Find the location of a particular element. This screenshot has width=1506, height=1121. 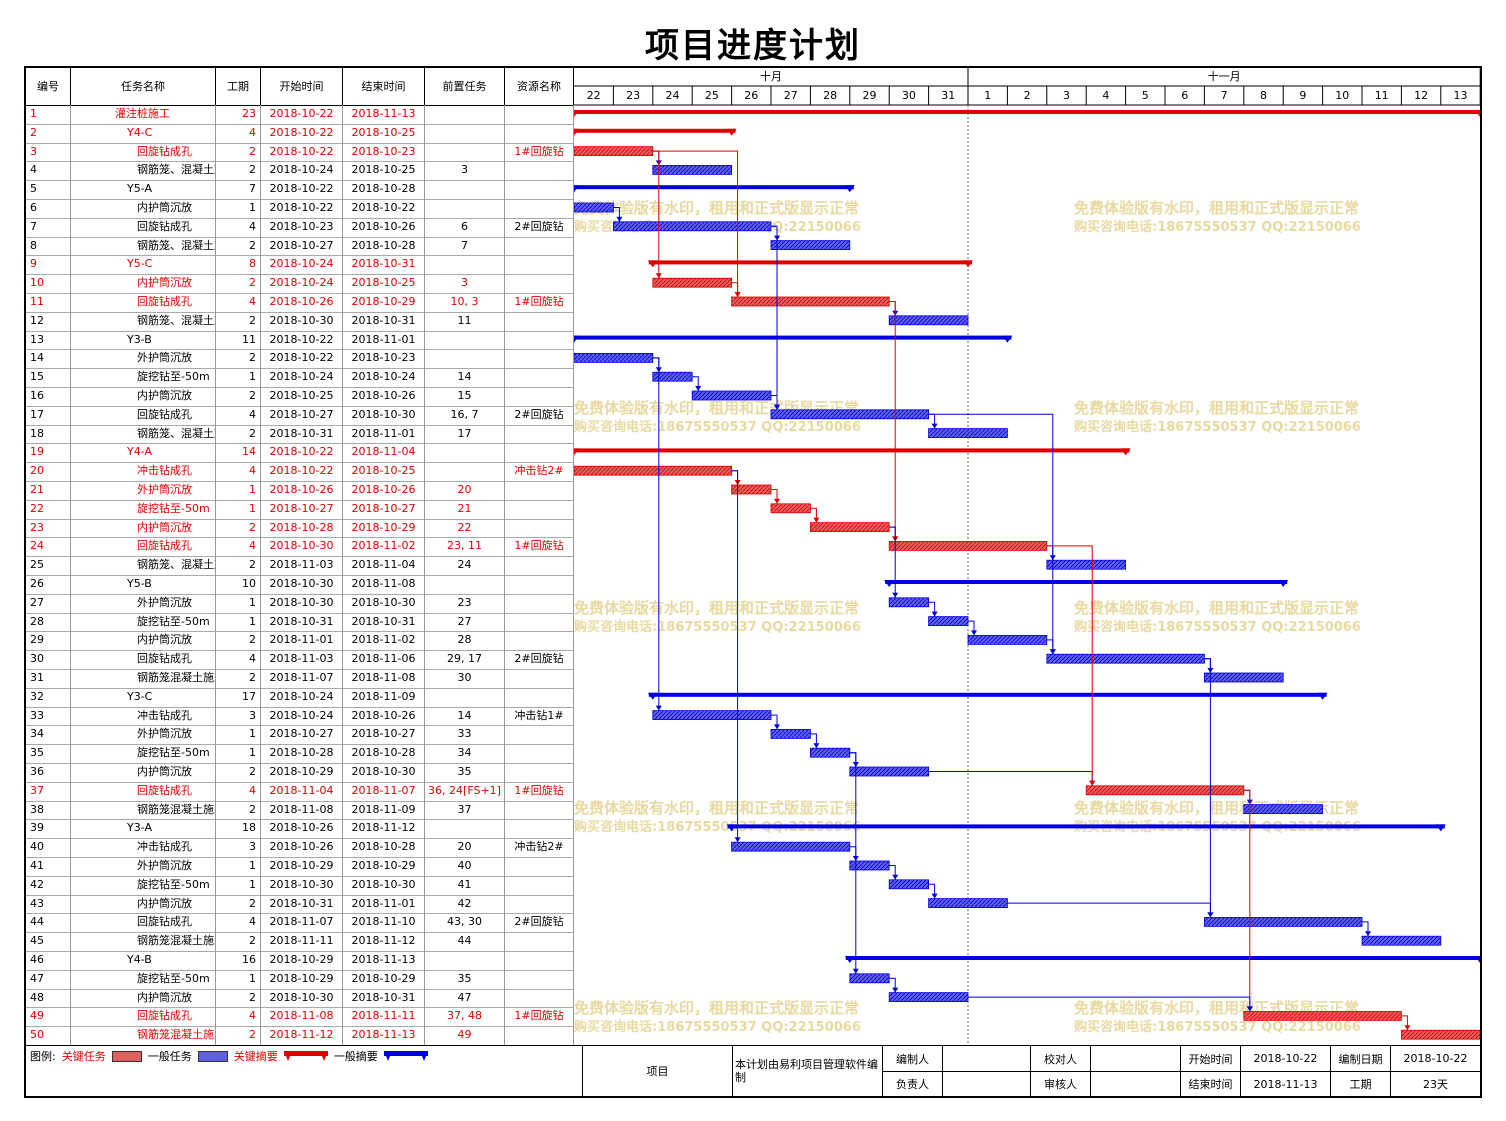

table-row: 47 旋挖钻至-50m 1 2018-10-29 2018-10-29 35 is located at coordinates (300, 979).